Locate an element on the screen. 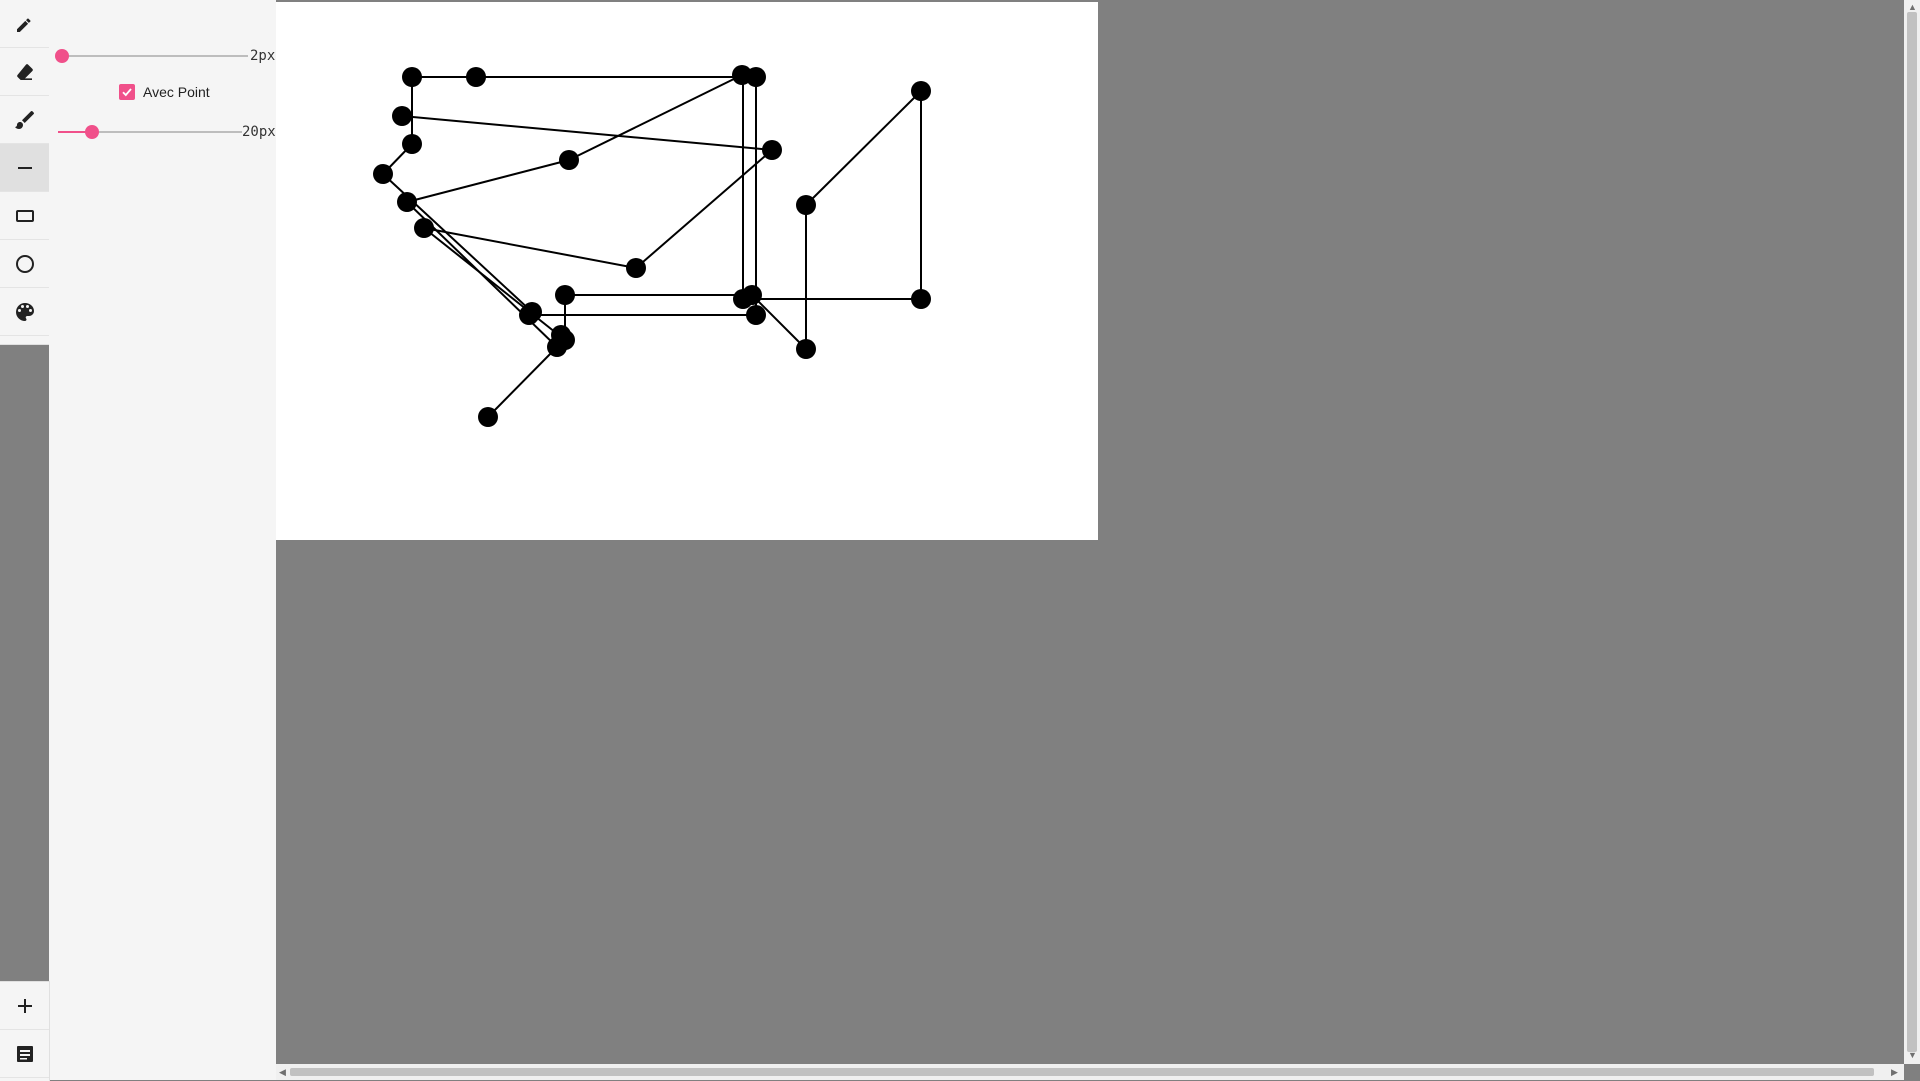 This screenshot has height=1081, width=1920. scroll-left-arrow: ◀ is located at coordinates (282, 1072).